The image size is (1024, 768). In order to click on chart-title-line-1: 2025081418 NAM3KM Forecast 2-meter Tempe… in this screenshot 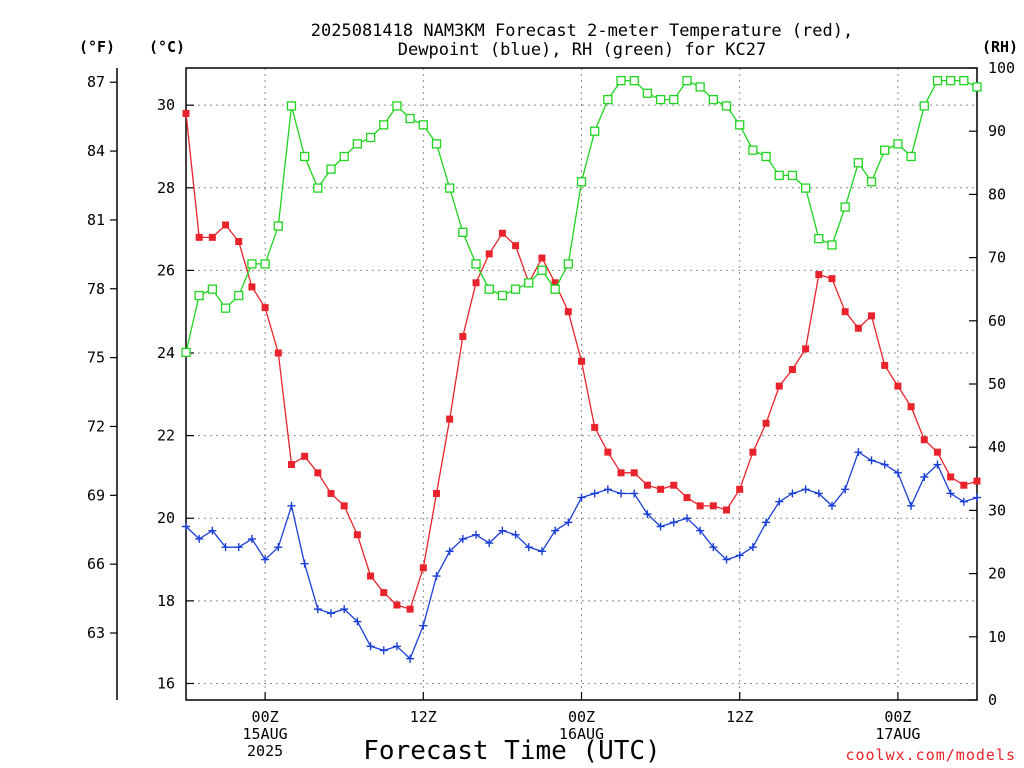, I will do `click(582, 31)`.